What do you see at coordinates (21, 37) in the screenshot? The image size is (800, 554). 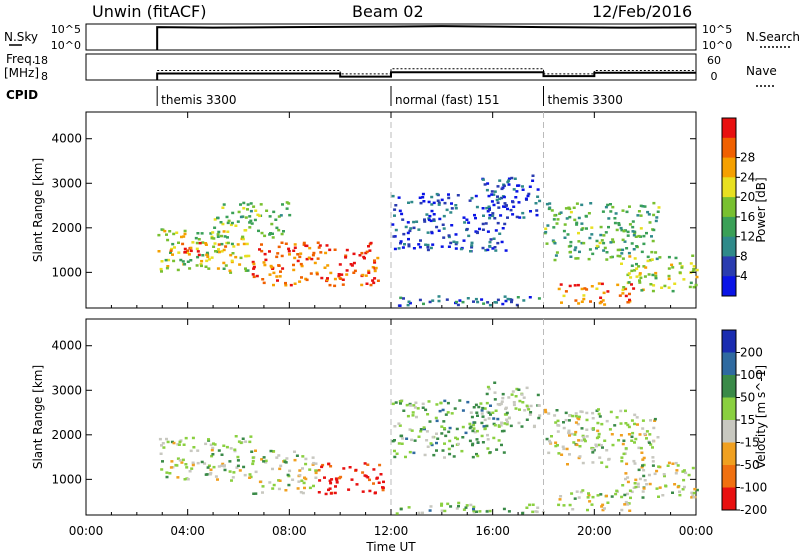 I see `nsky-label: N.Sky` at bounding box center [21, 37].